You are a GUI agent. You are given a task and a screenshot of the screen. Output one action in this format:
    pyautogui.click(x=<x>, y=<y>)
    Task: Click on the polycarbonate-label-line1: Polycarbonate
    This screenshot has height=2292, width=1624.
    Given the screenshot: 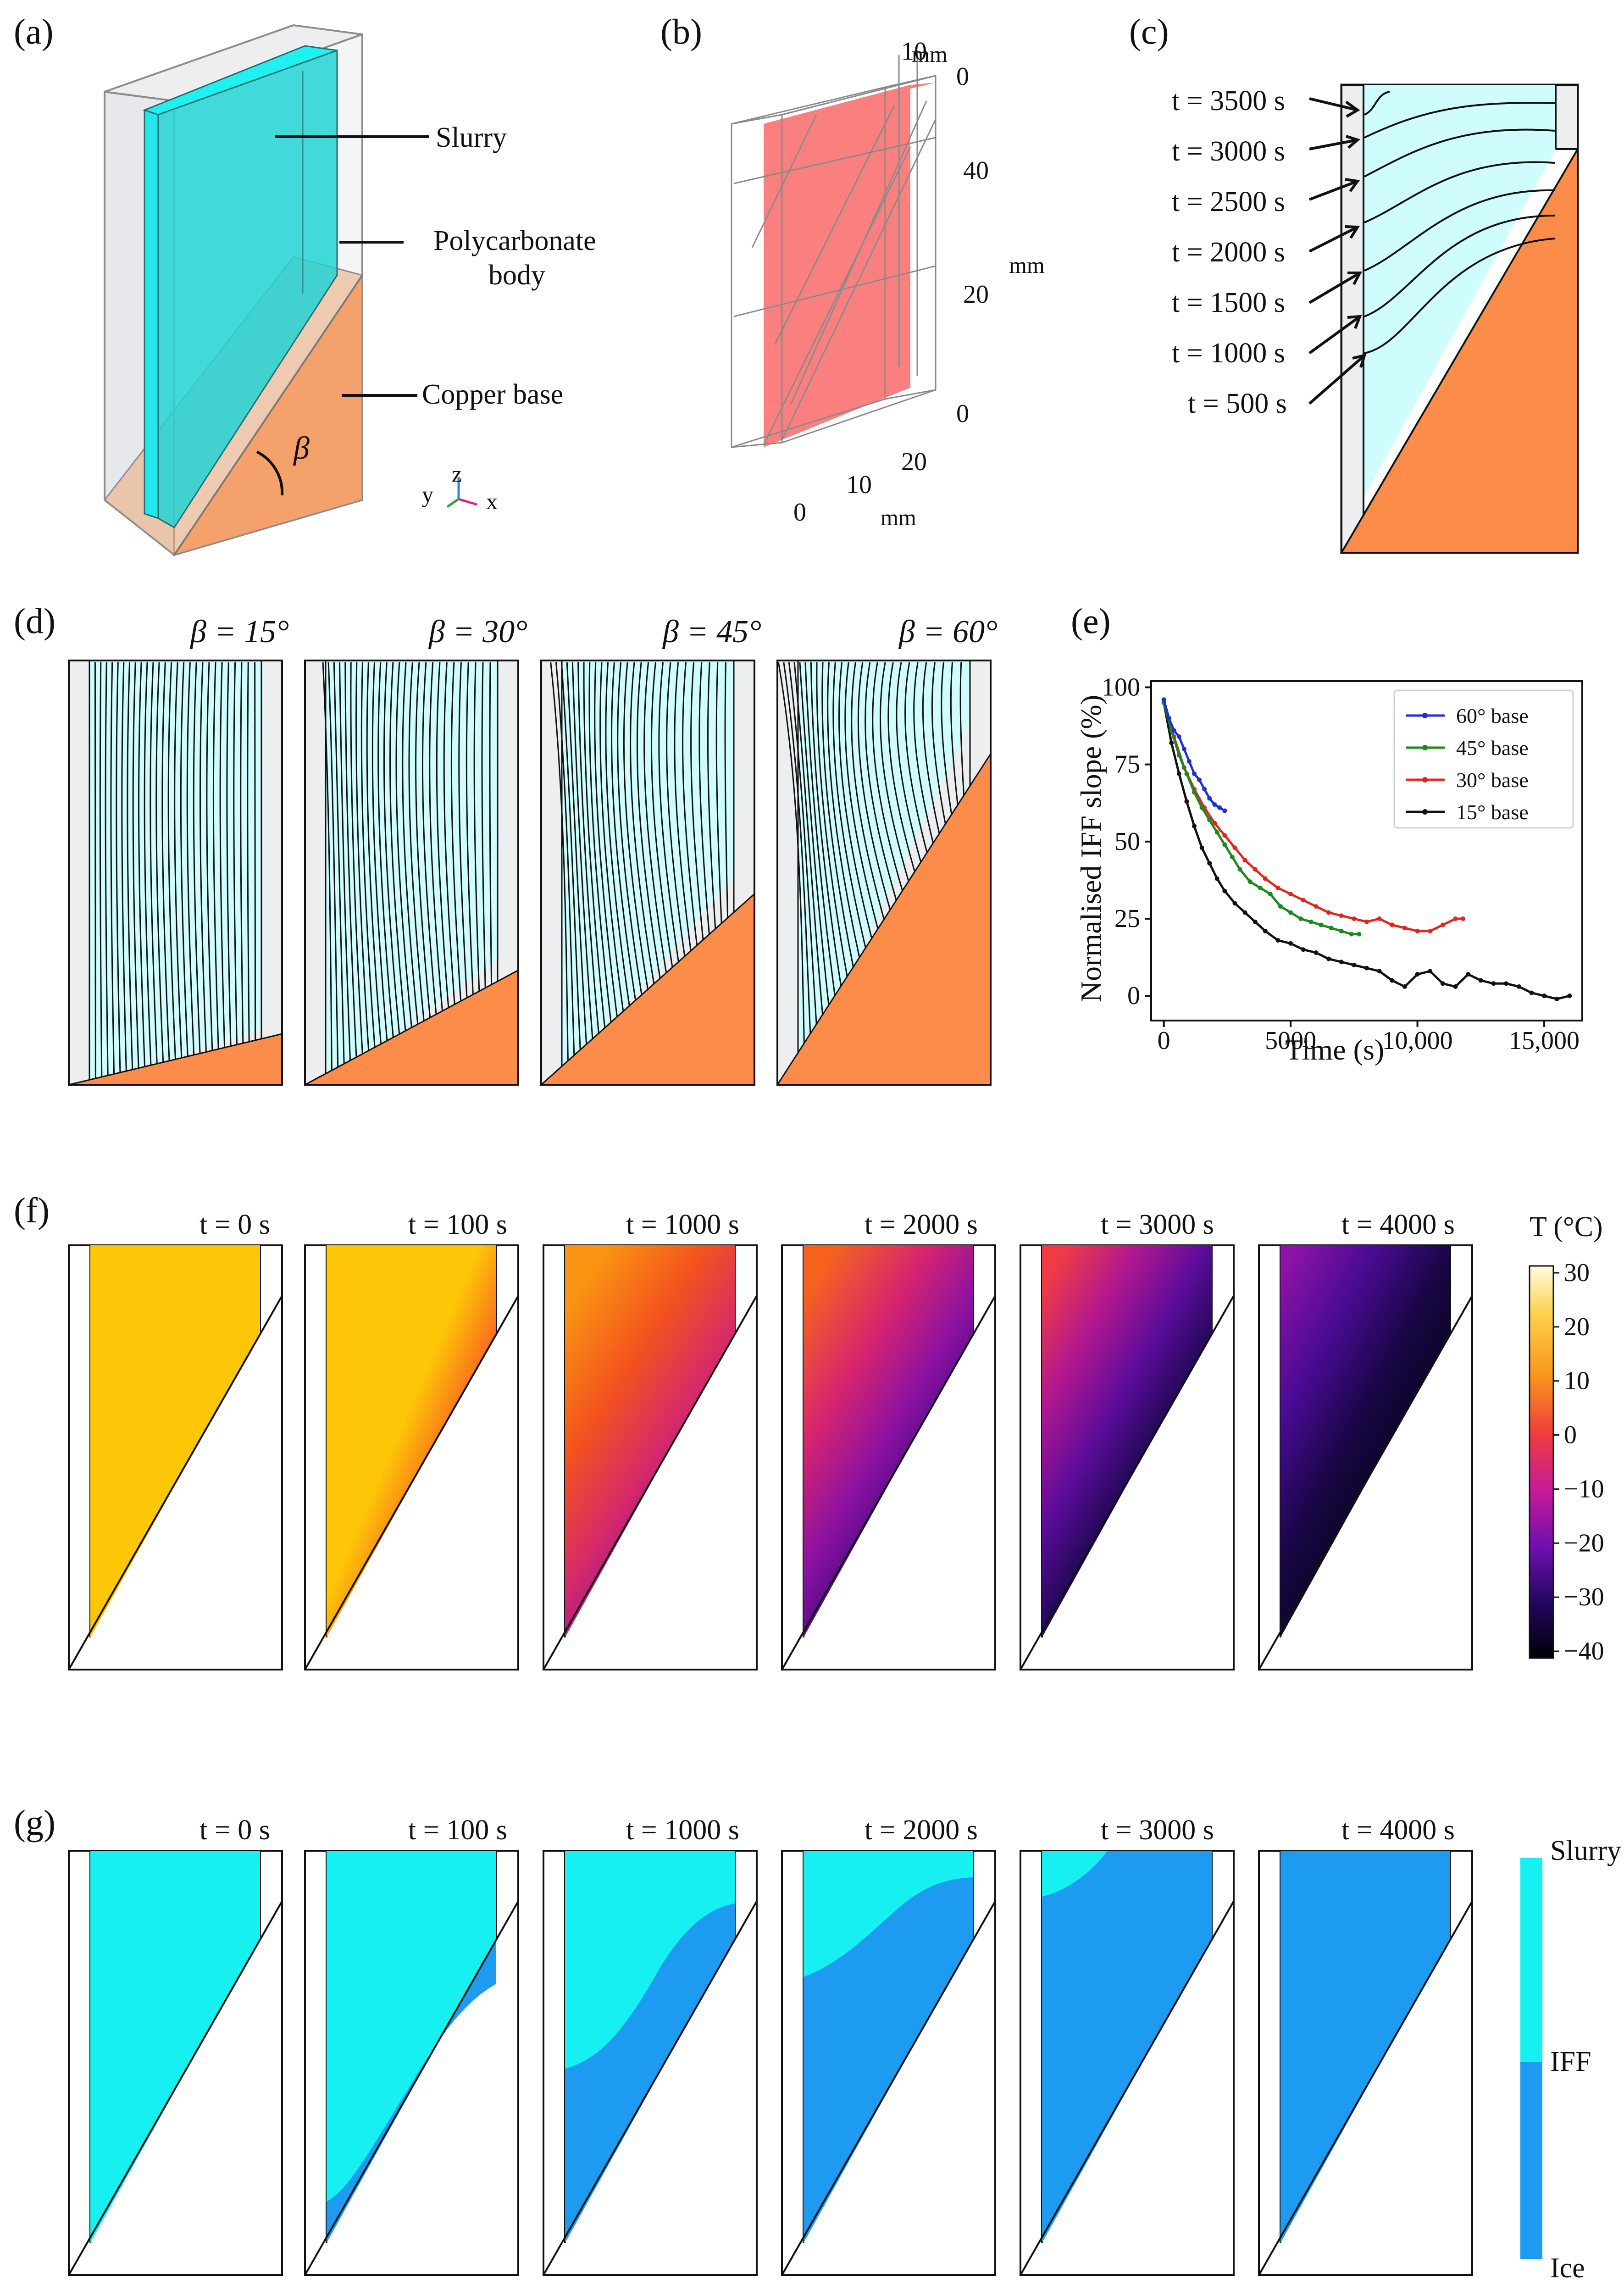 What is the action you would take?
    pyautogui.click(x=514, y=240)
    